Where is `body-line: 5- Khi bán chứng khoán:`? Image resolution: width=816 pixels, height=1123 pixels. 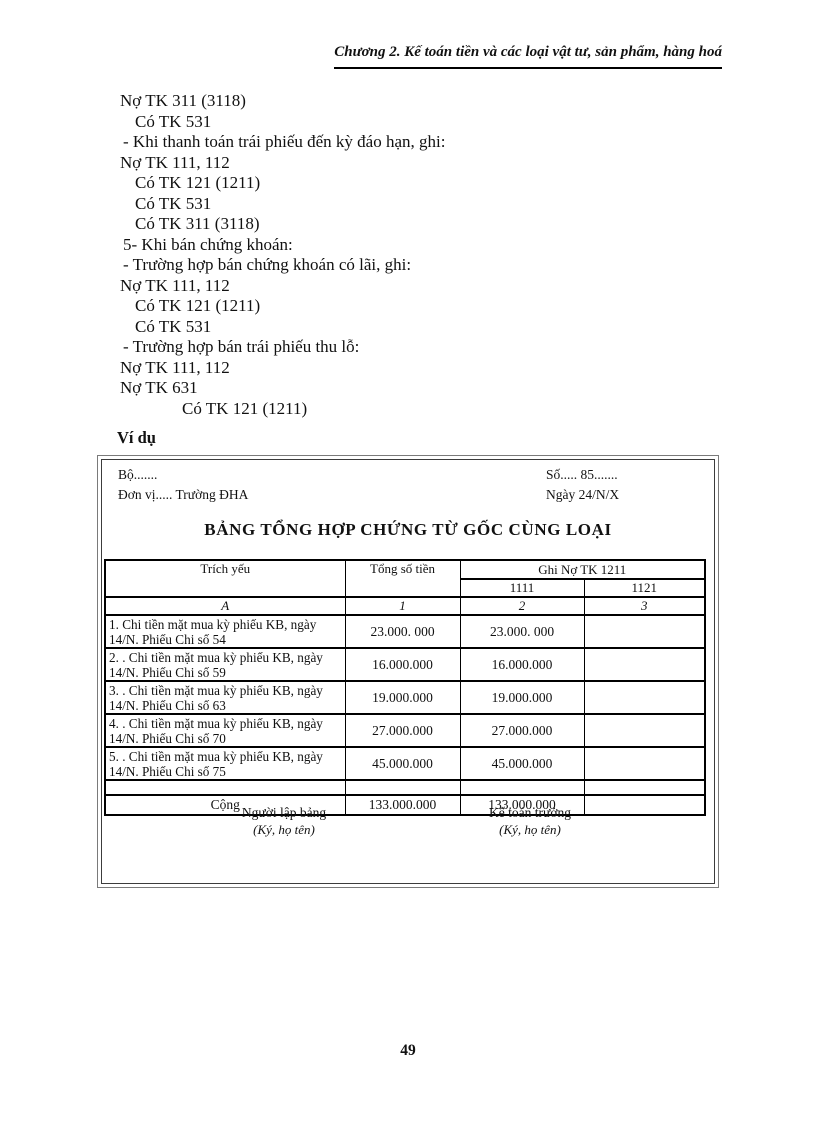
body-line: 5- Khi bán chứng khoán: is located at coordinates (208, 244).